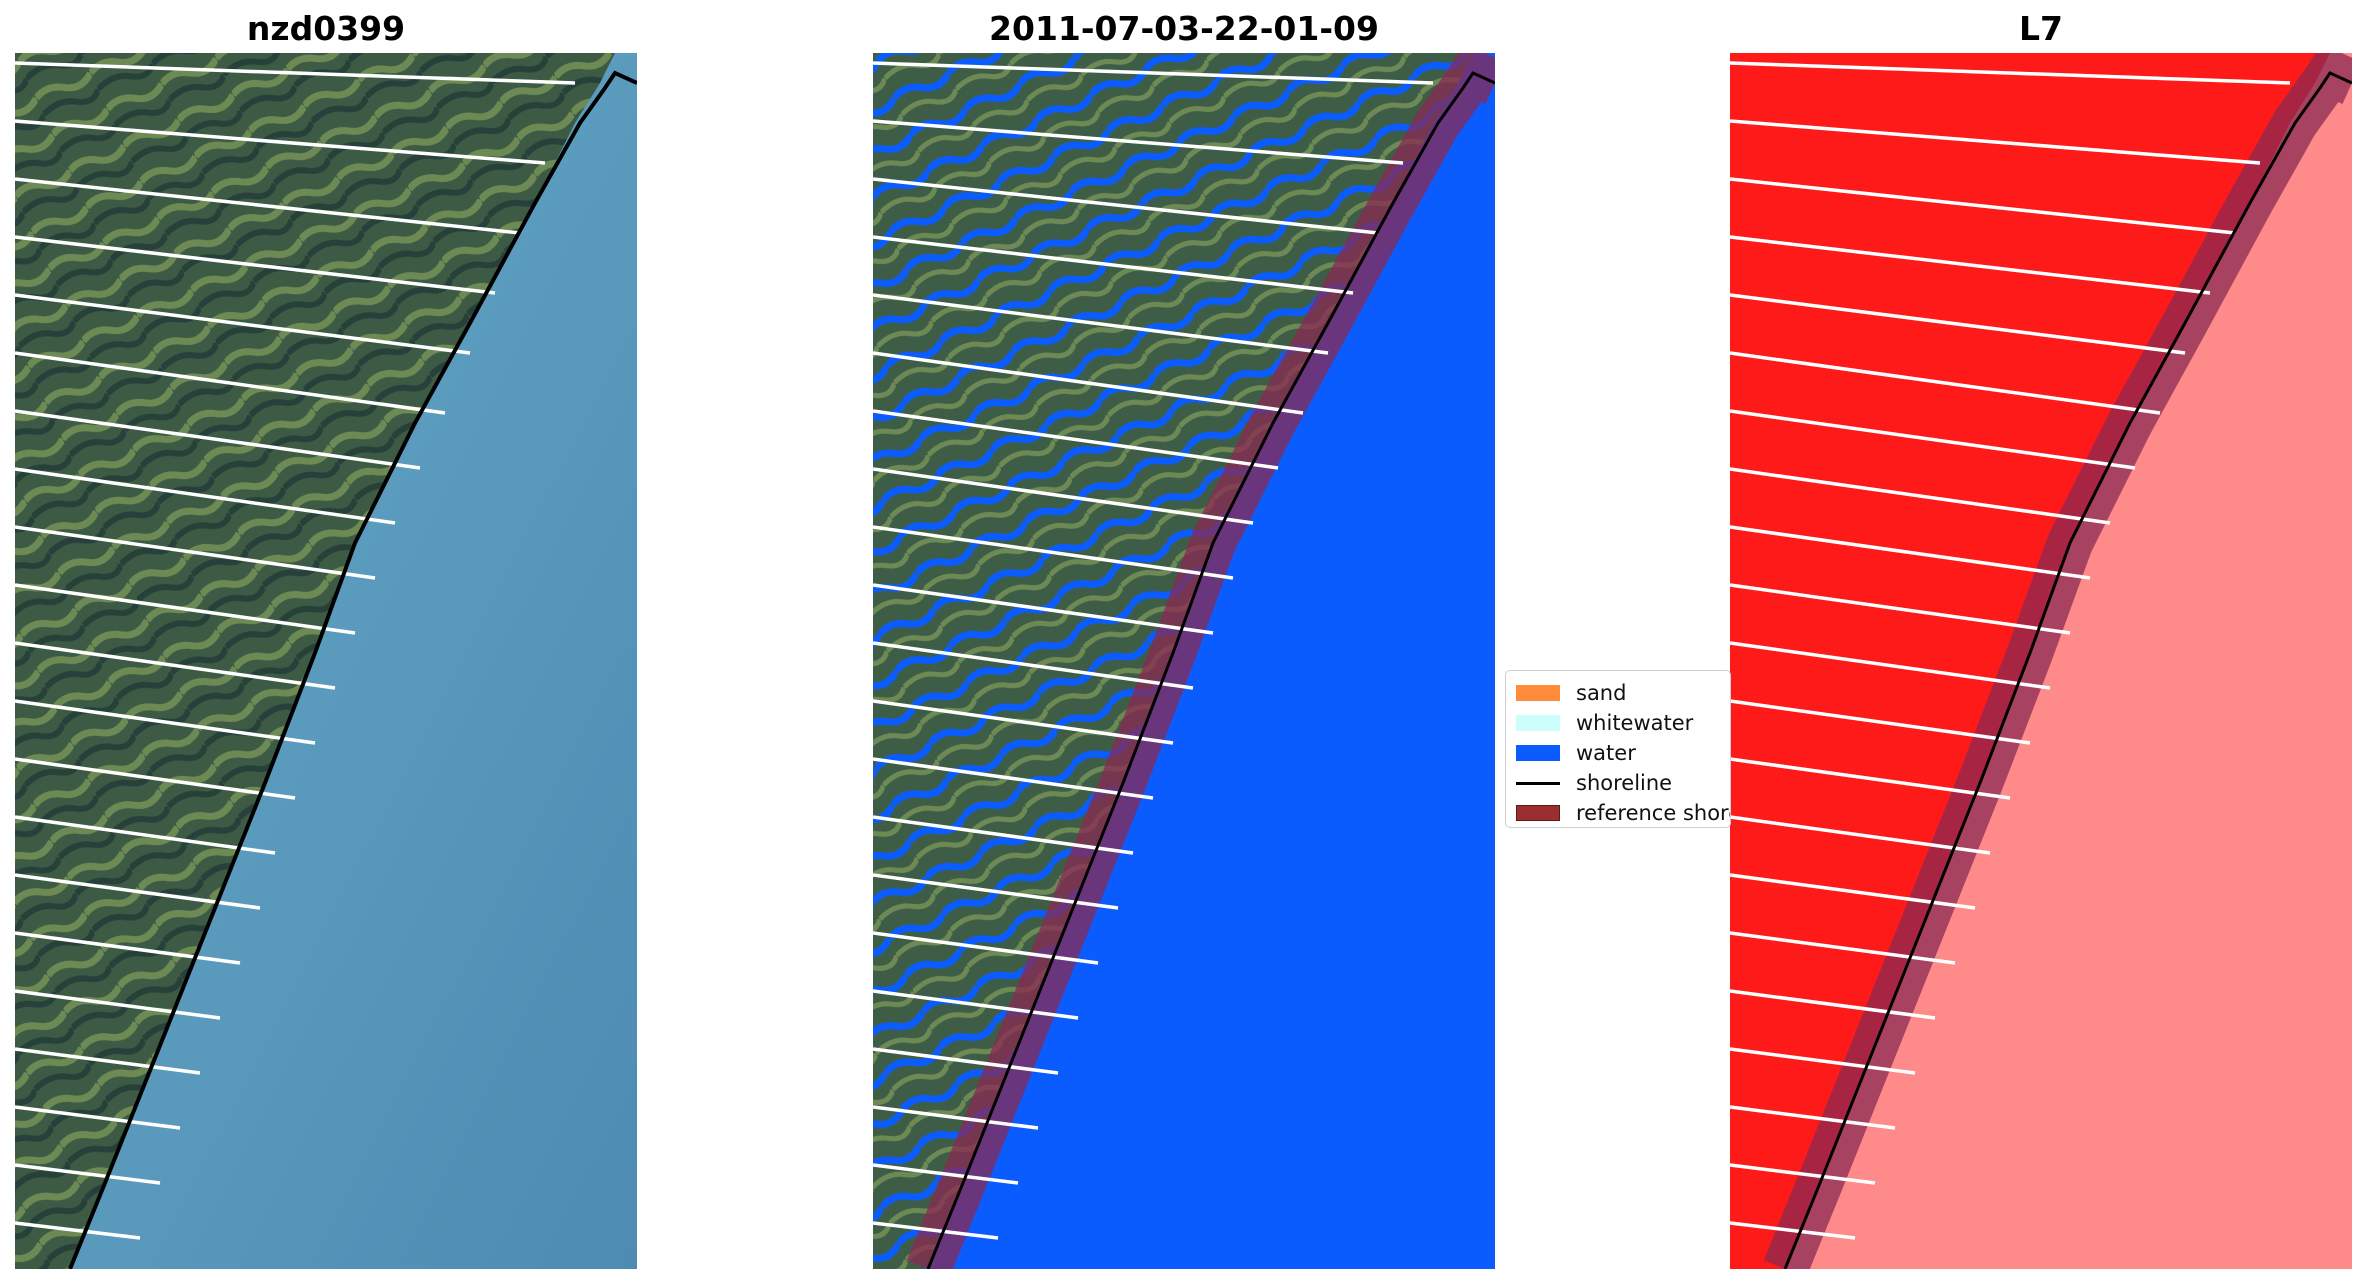  I want to click on legend-item-whitewater: whitewater, so click(1604, 723).